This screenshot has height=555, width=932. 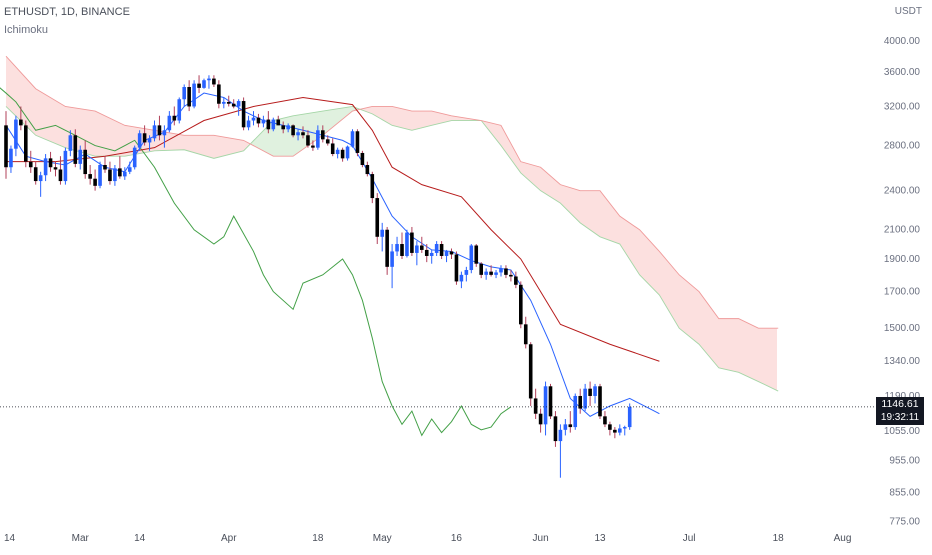 What do you see at coordinates (541, 538) in the screenshot?
I see `time-tick-7: Jun` at bounding box center [541, 538].